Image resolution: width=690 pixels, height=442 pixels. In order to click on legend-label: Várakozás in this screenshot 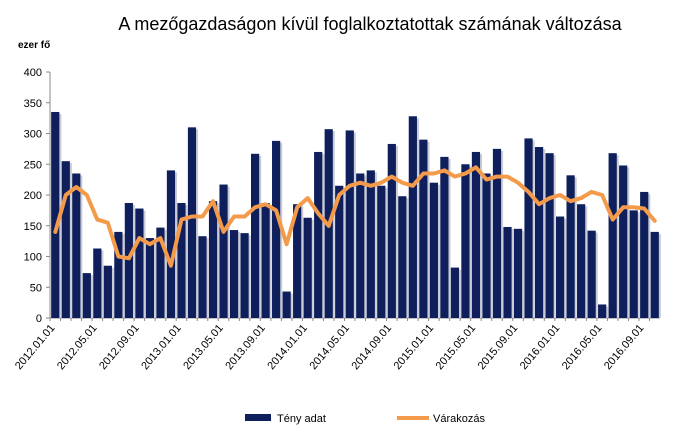, I will do `click(459, 419)`.